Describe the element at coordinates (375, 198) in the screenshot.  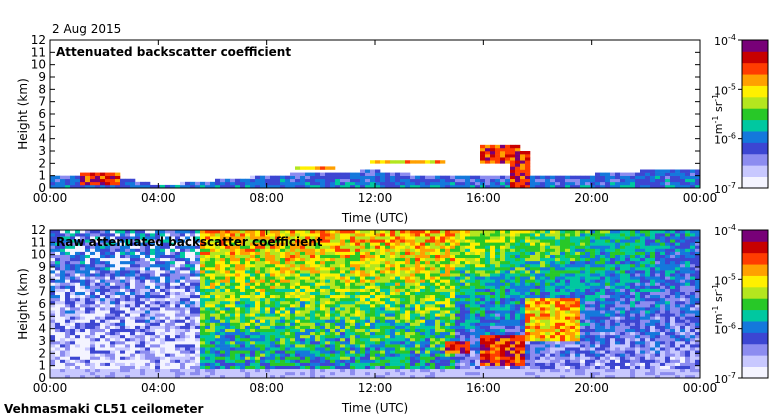
I see `x-tick-label: 12:00` at that location.